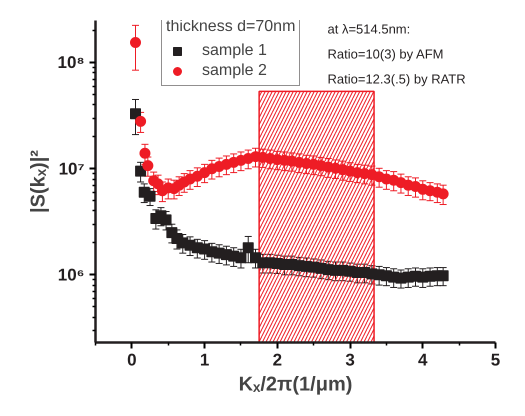 This screenshot has height=416, width=525. I want to click on y-tick-label: 10⁶, so click(71, 274).